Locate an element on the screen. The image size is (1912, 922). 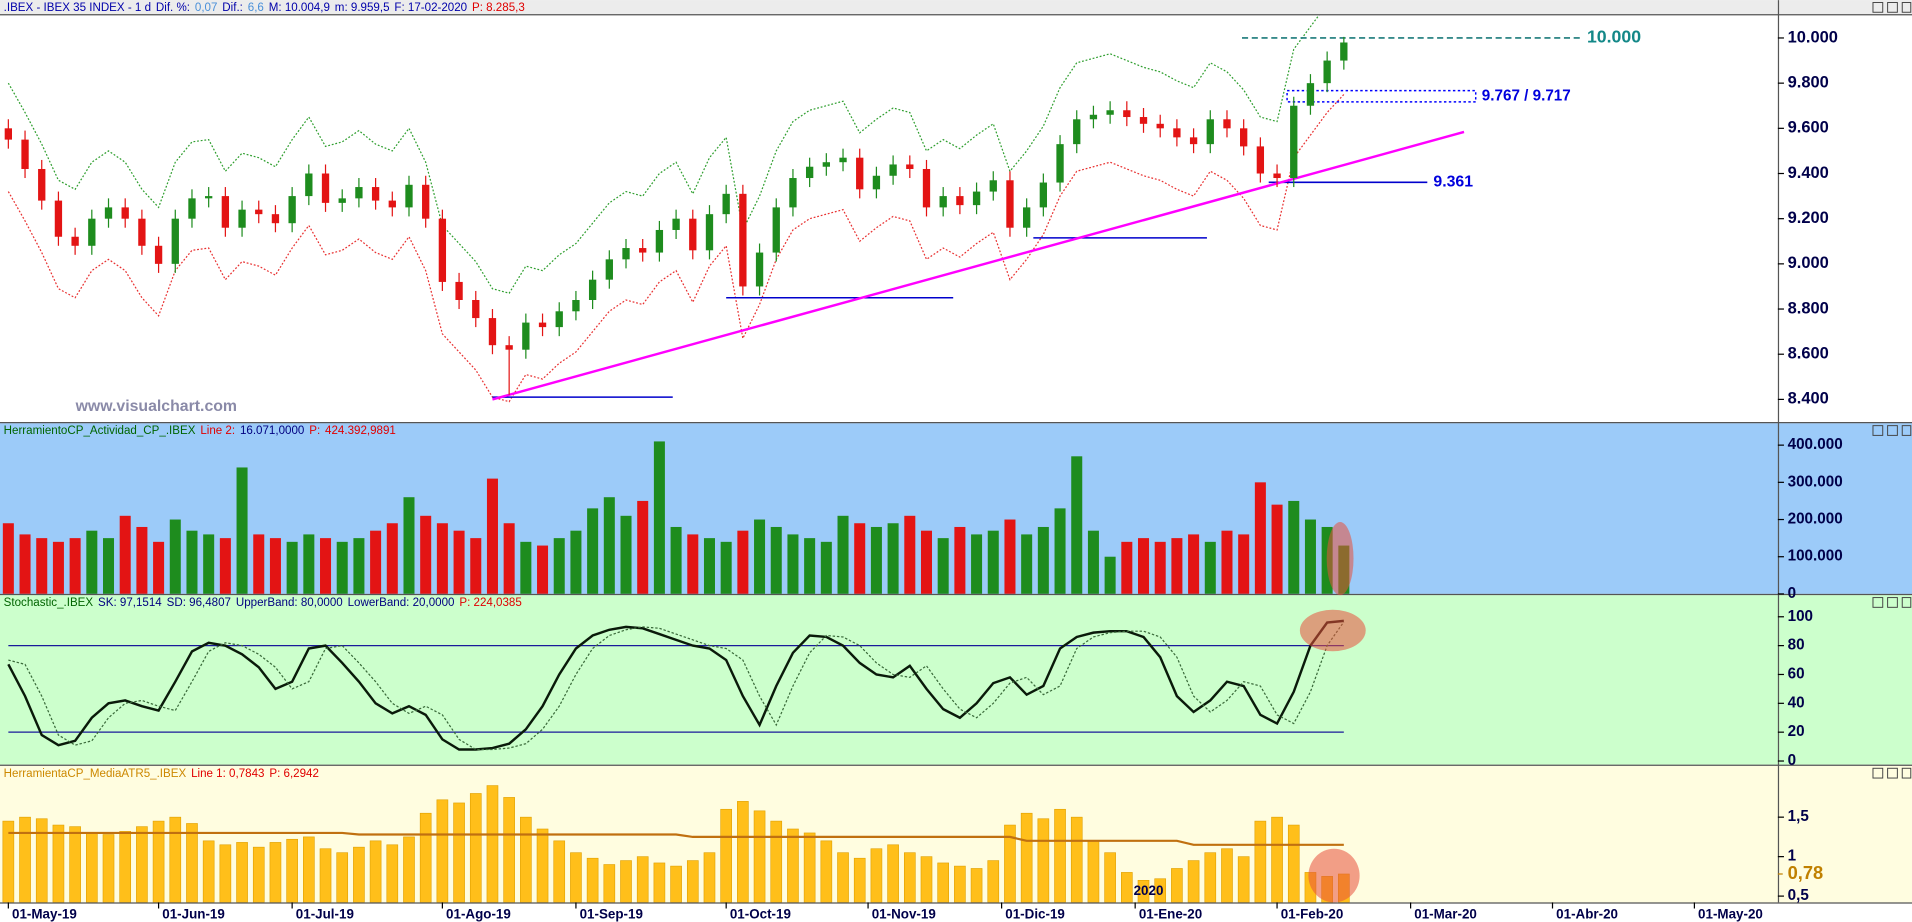
x-tick-label: 01-Ene-20 is located at coordinates (1170, 913).